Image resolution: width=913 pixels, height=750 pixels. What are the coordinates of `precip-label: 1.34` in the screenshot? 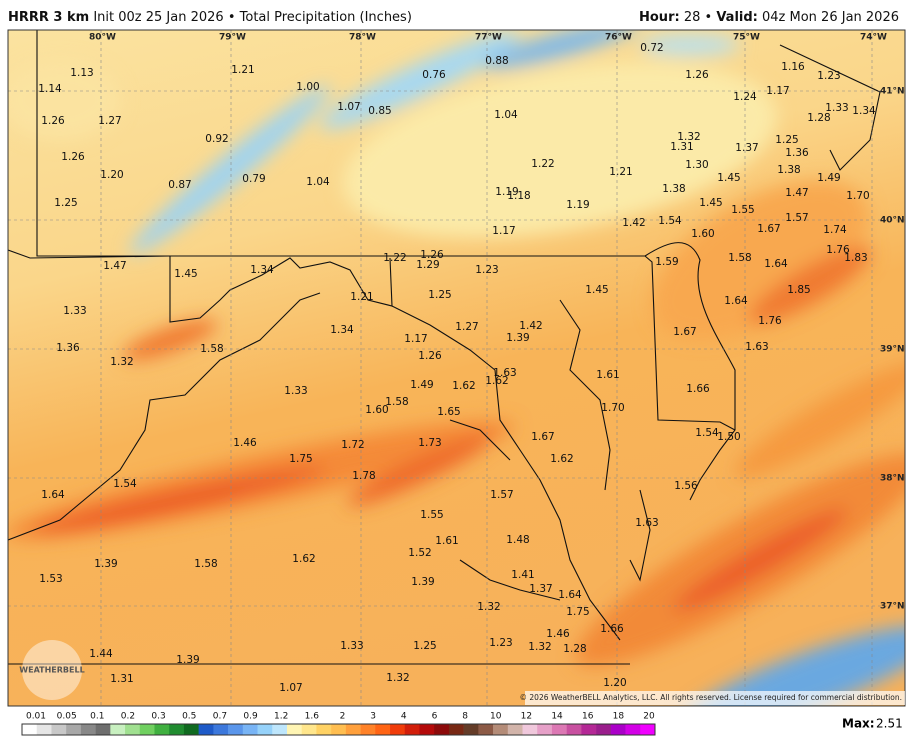 It's located at (262, 270).